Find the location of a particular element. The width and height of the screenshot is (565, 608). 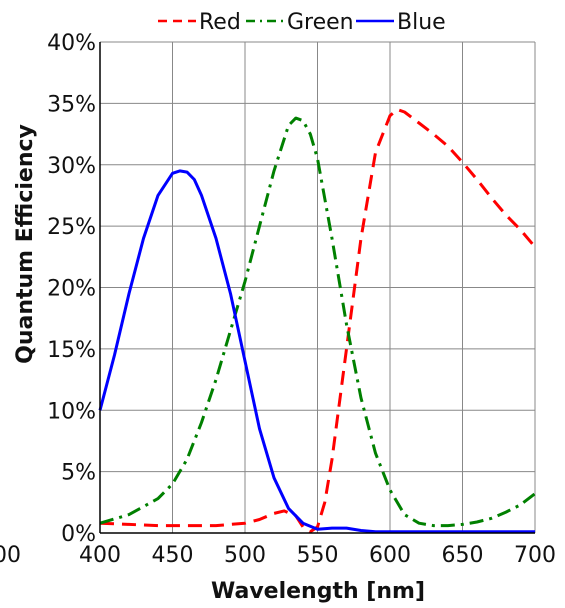

x-tick-label: 600 is located at coordinates (390, 555).